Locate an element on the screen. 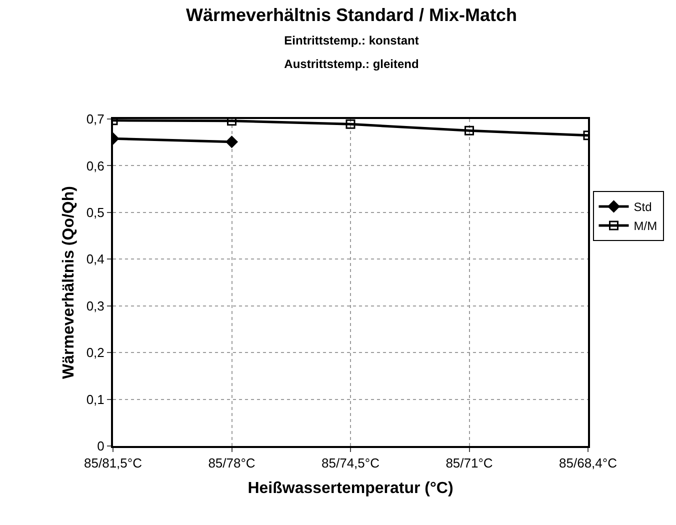 This screenshot has width=676, height=525. y-tick-label: 0,2 is located at coordinates (95, 352).